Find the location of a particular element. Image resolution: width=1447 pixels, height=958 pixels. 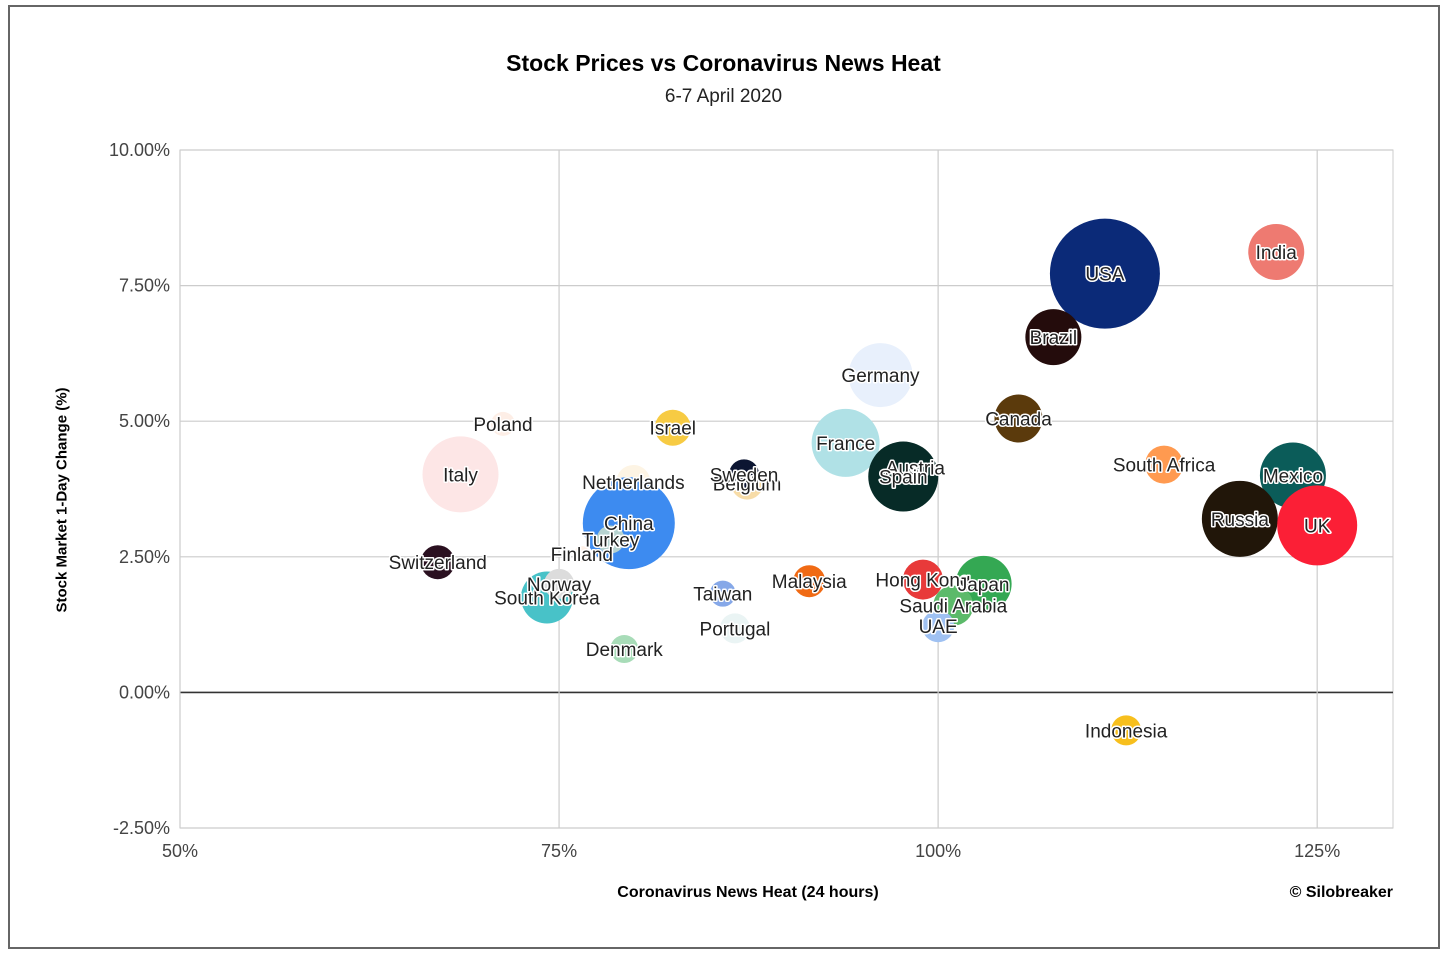

bubble-label: Canada is located at coordinates (1018, 419).